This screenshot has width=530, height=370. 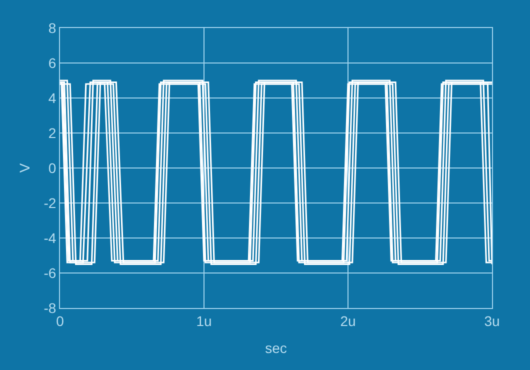 What do you see at coordinates (52, 168) in the screenshot?
I see `y-tick-label: 0` at bounding box center [52, 168].